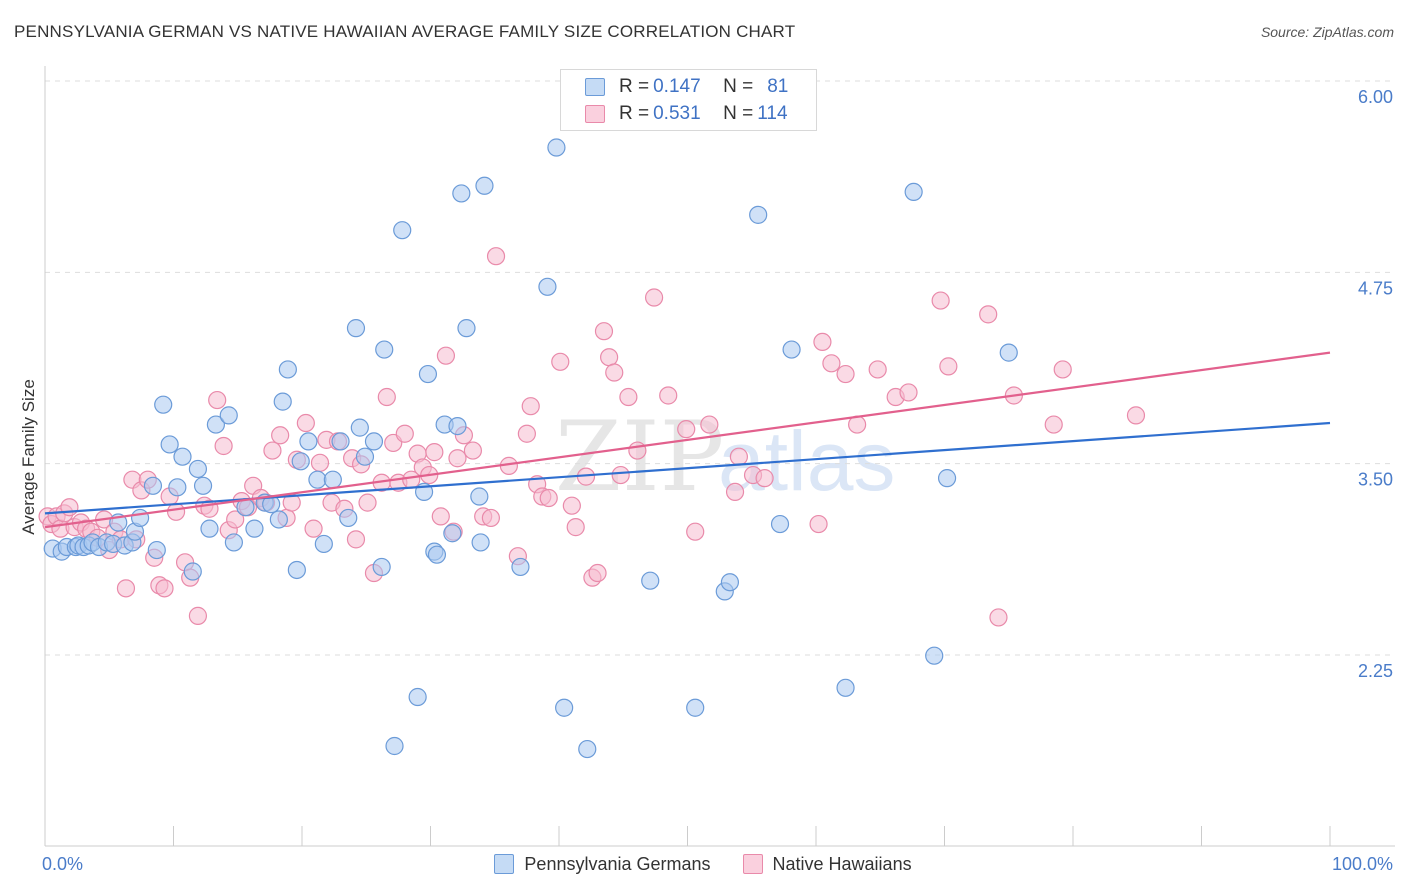 The height and width of the screenshot is (892, 1406). What do you see at coordinates (595, 87) in the screenshot?
I see `legend-swatch-blue` at bounding box center [595, 87].